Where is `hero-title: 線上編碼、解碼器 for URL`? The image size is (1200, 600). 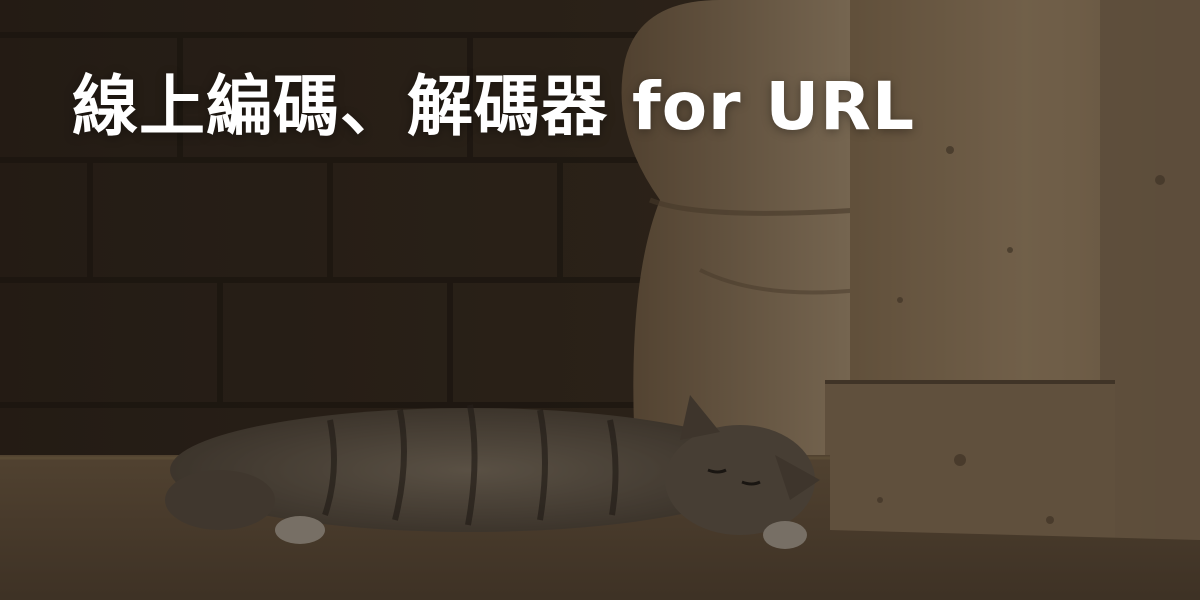
hero-title: 線上編碼、解碼器 for URL is located at coordinates (494, 106).